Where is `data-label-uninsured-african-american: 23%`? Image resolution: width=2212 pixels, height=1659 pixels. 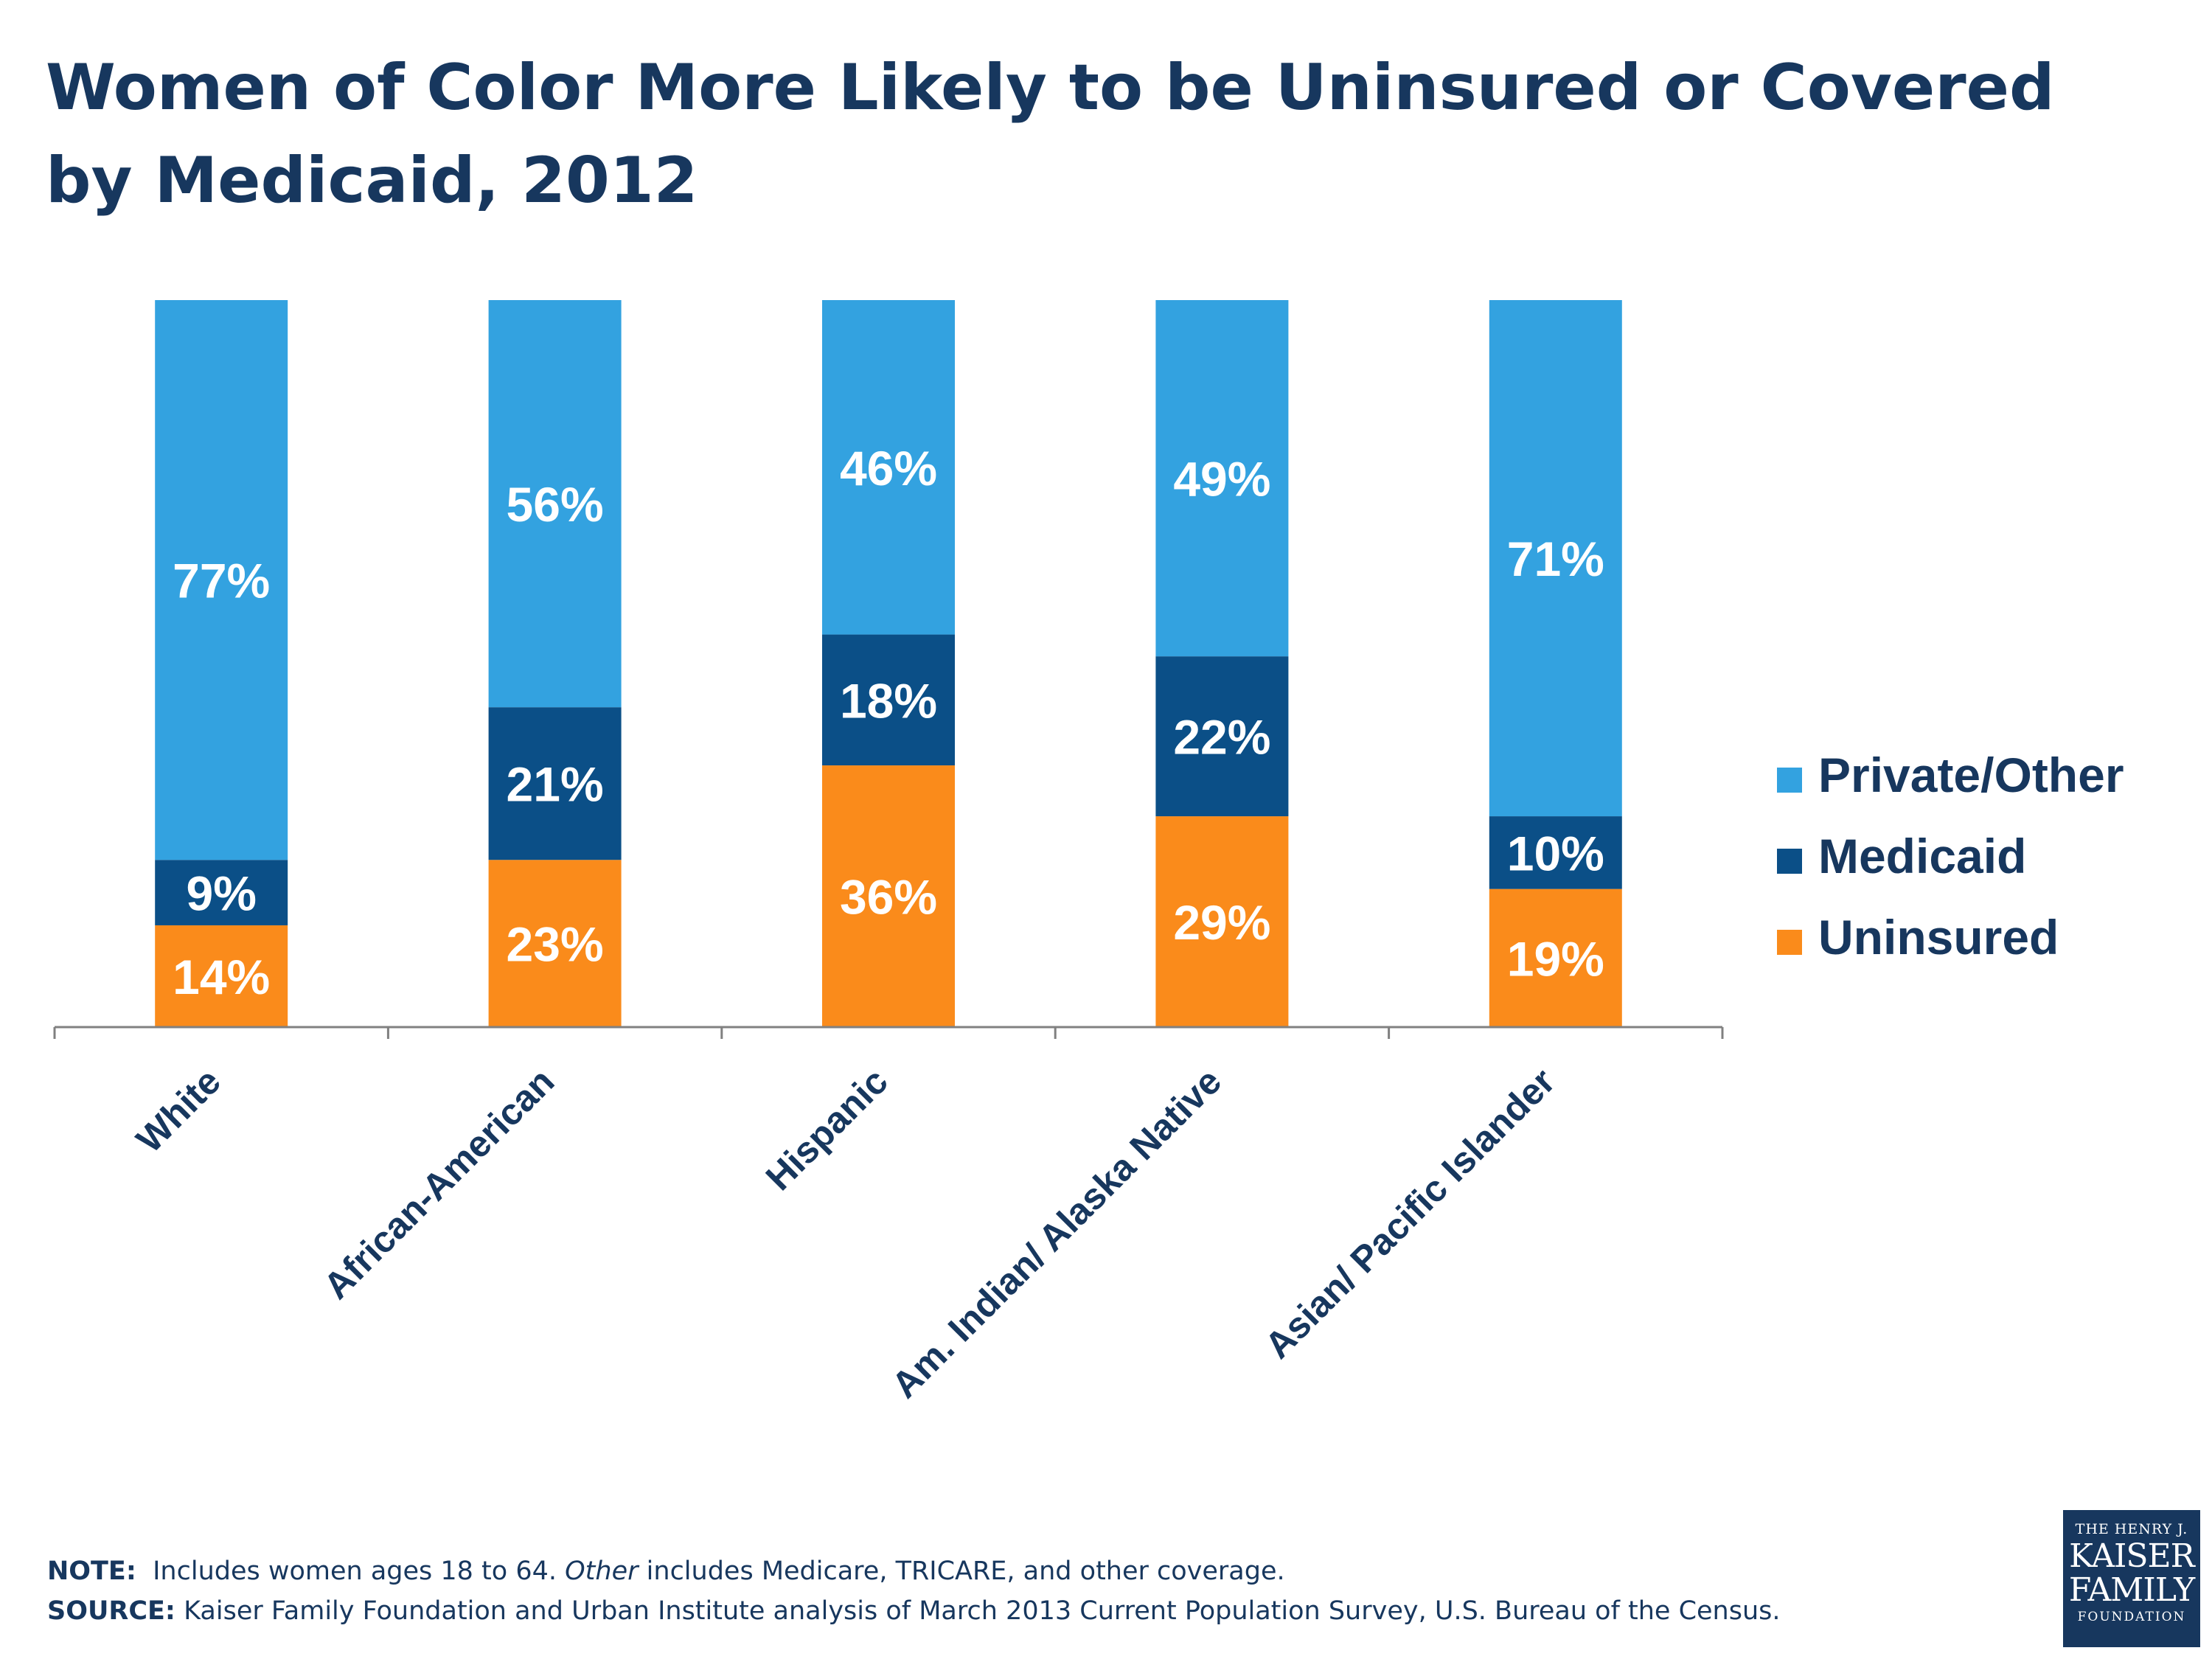
data-label-uninsured-african-american: 23% is located at coordinates (555, 944).